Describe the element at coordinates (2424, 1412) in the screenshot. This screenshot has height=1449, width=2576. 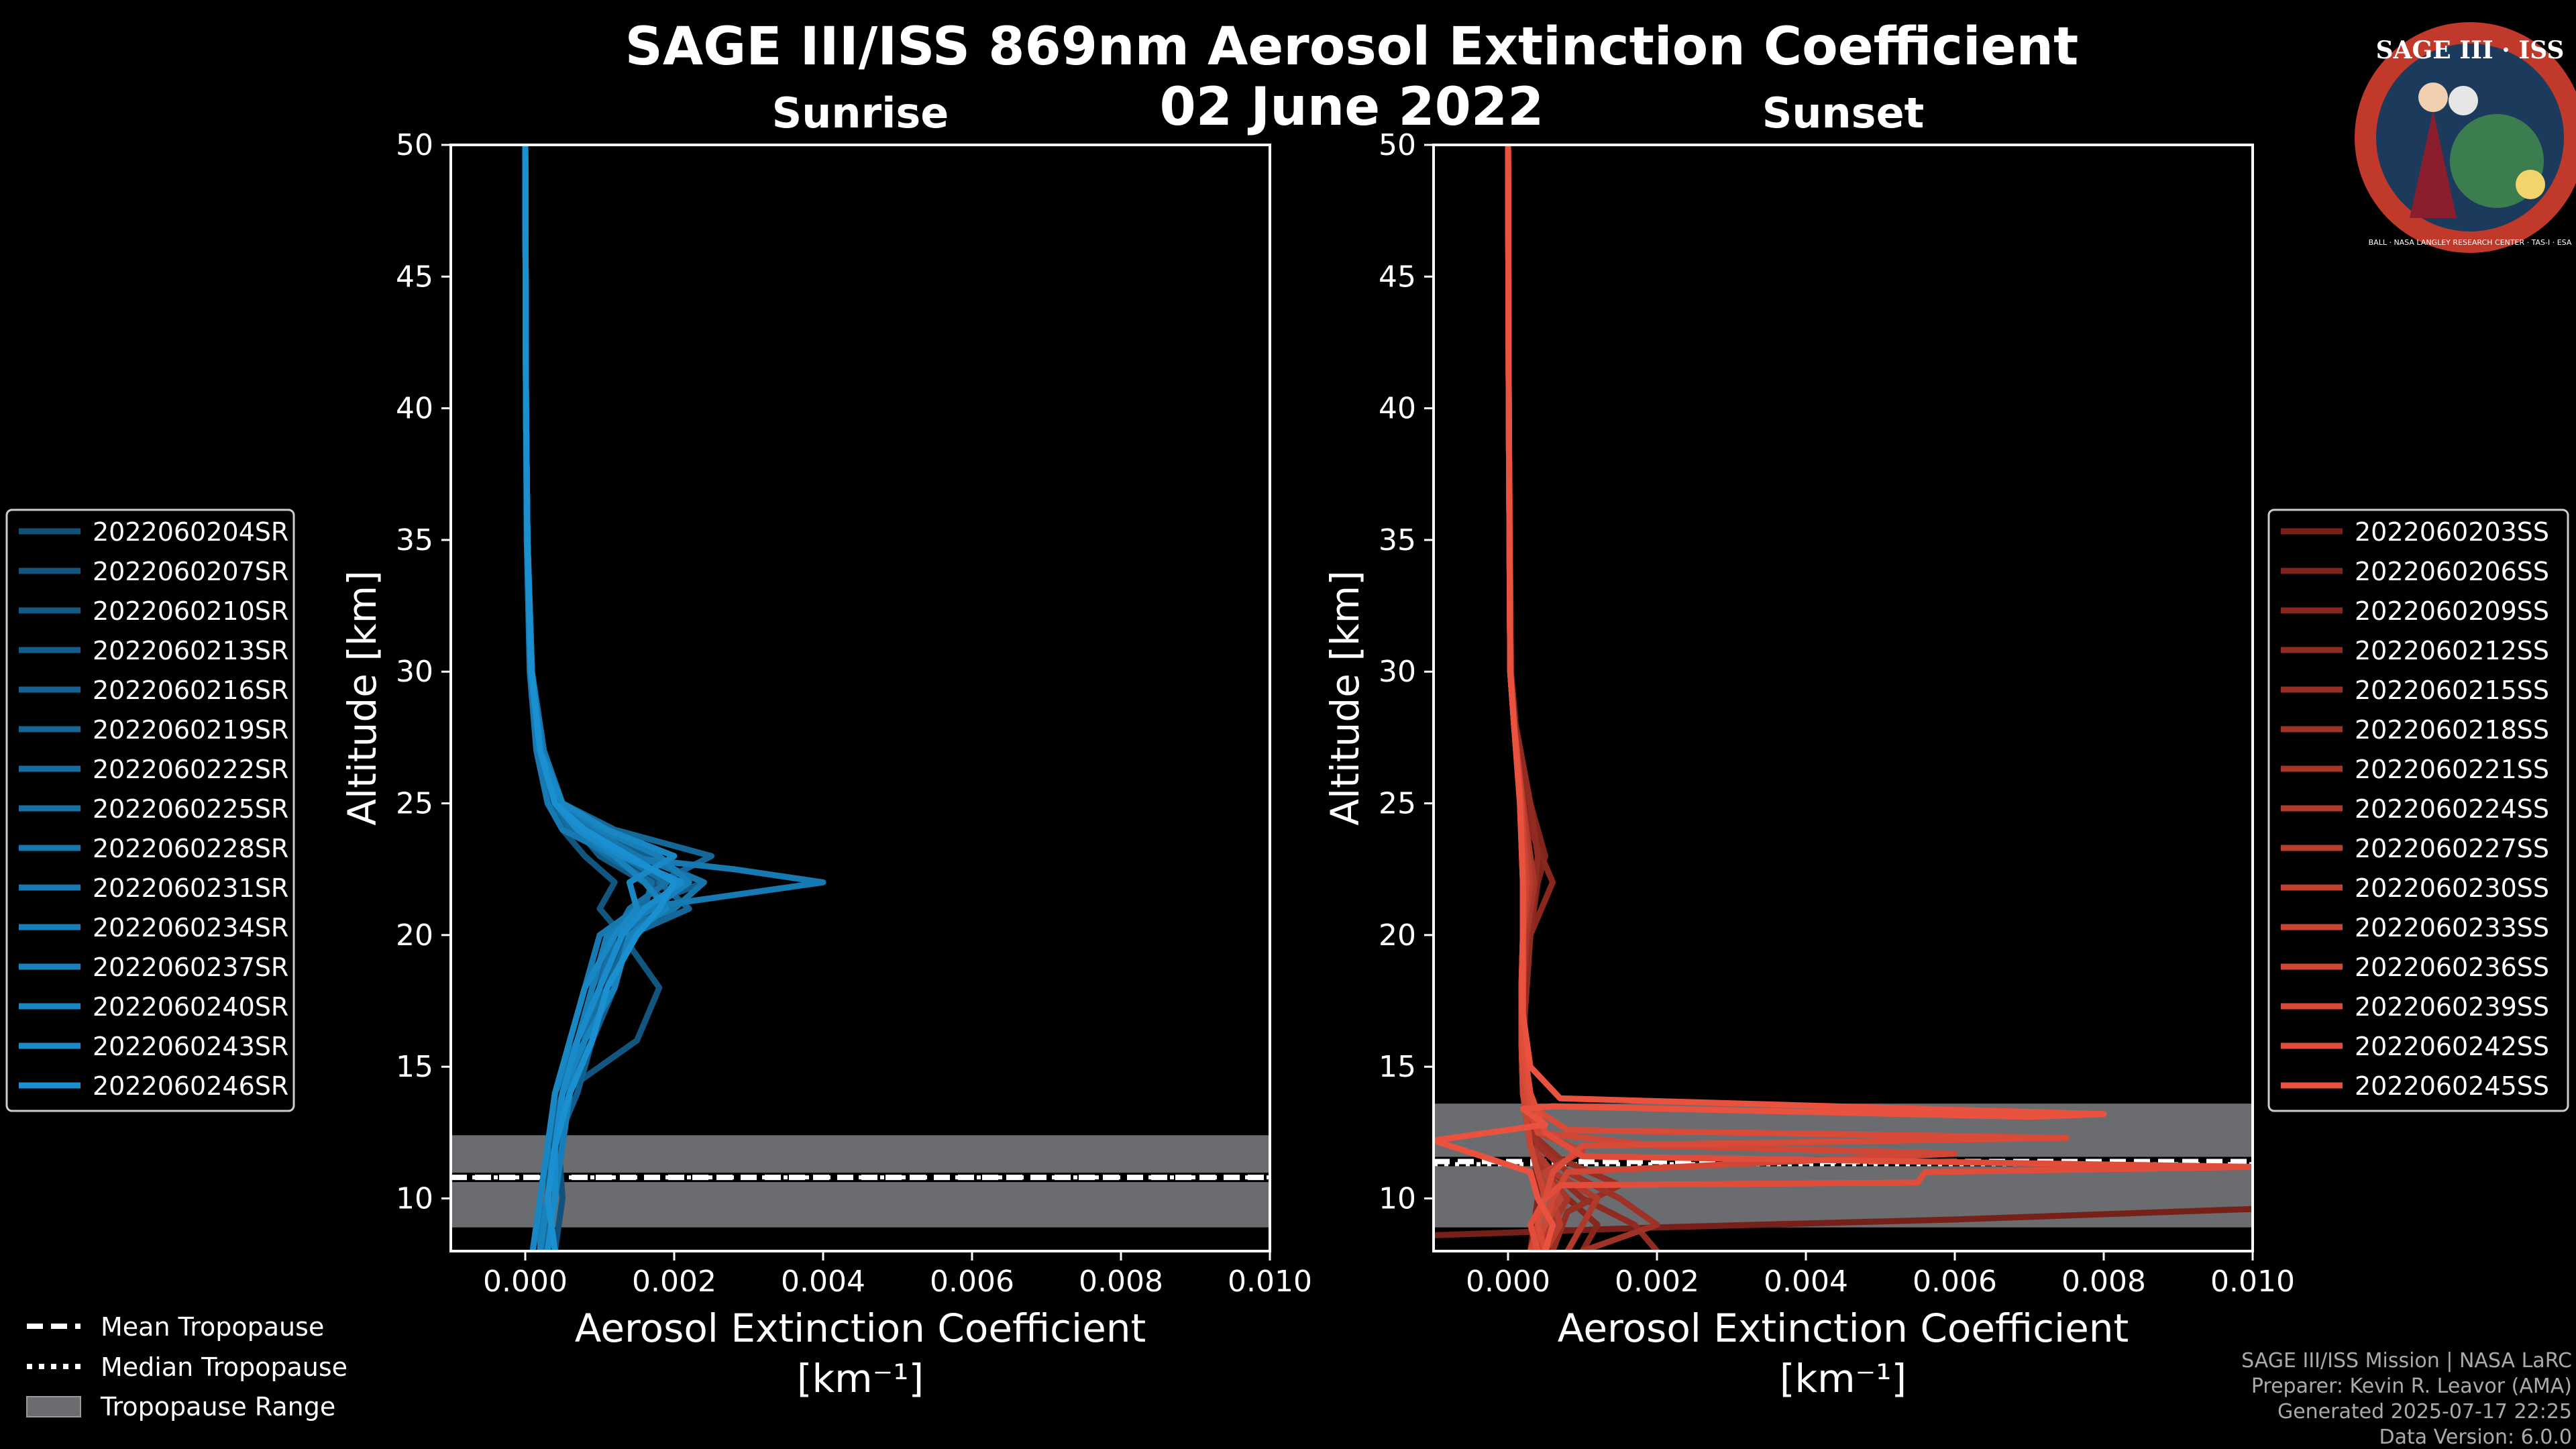
I see `footer-line-3: Generated 2025-07-17 22:25` at that location.